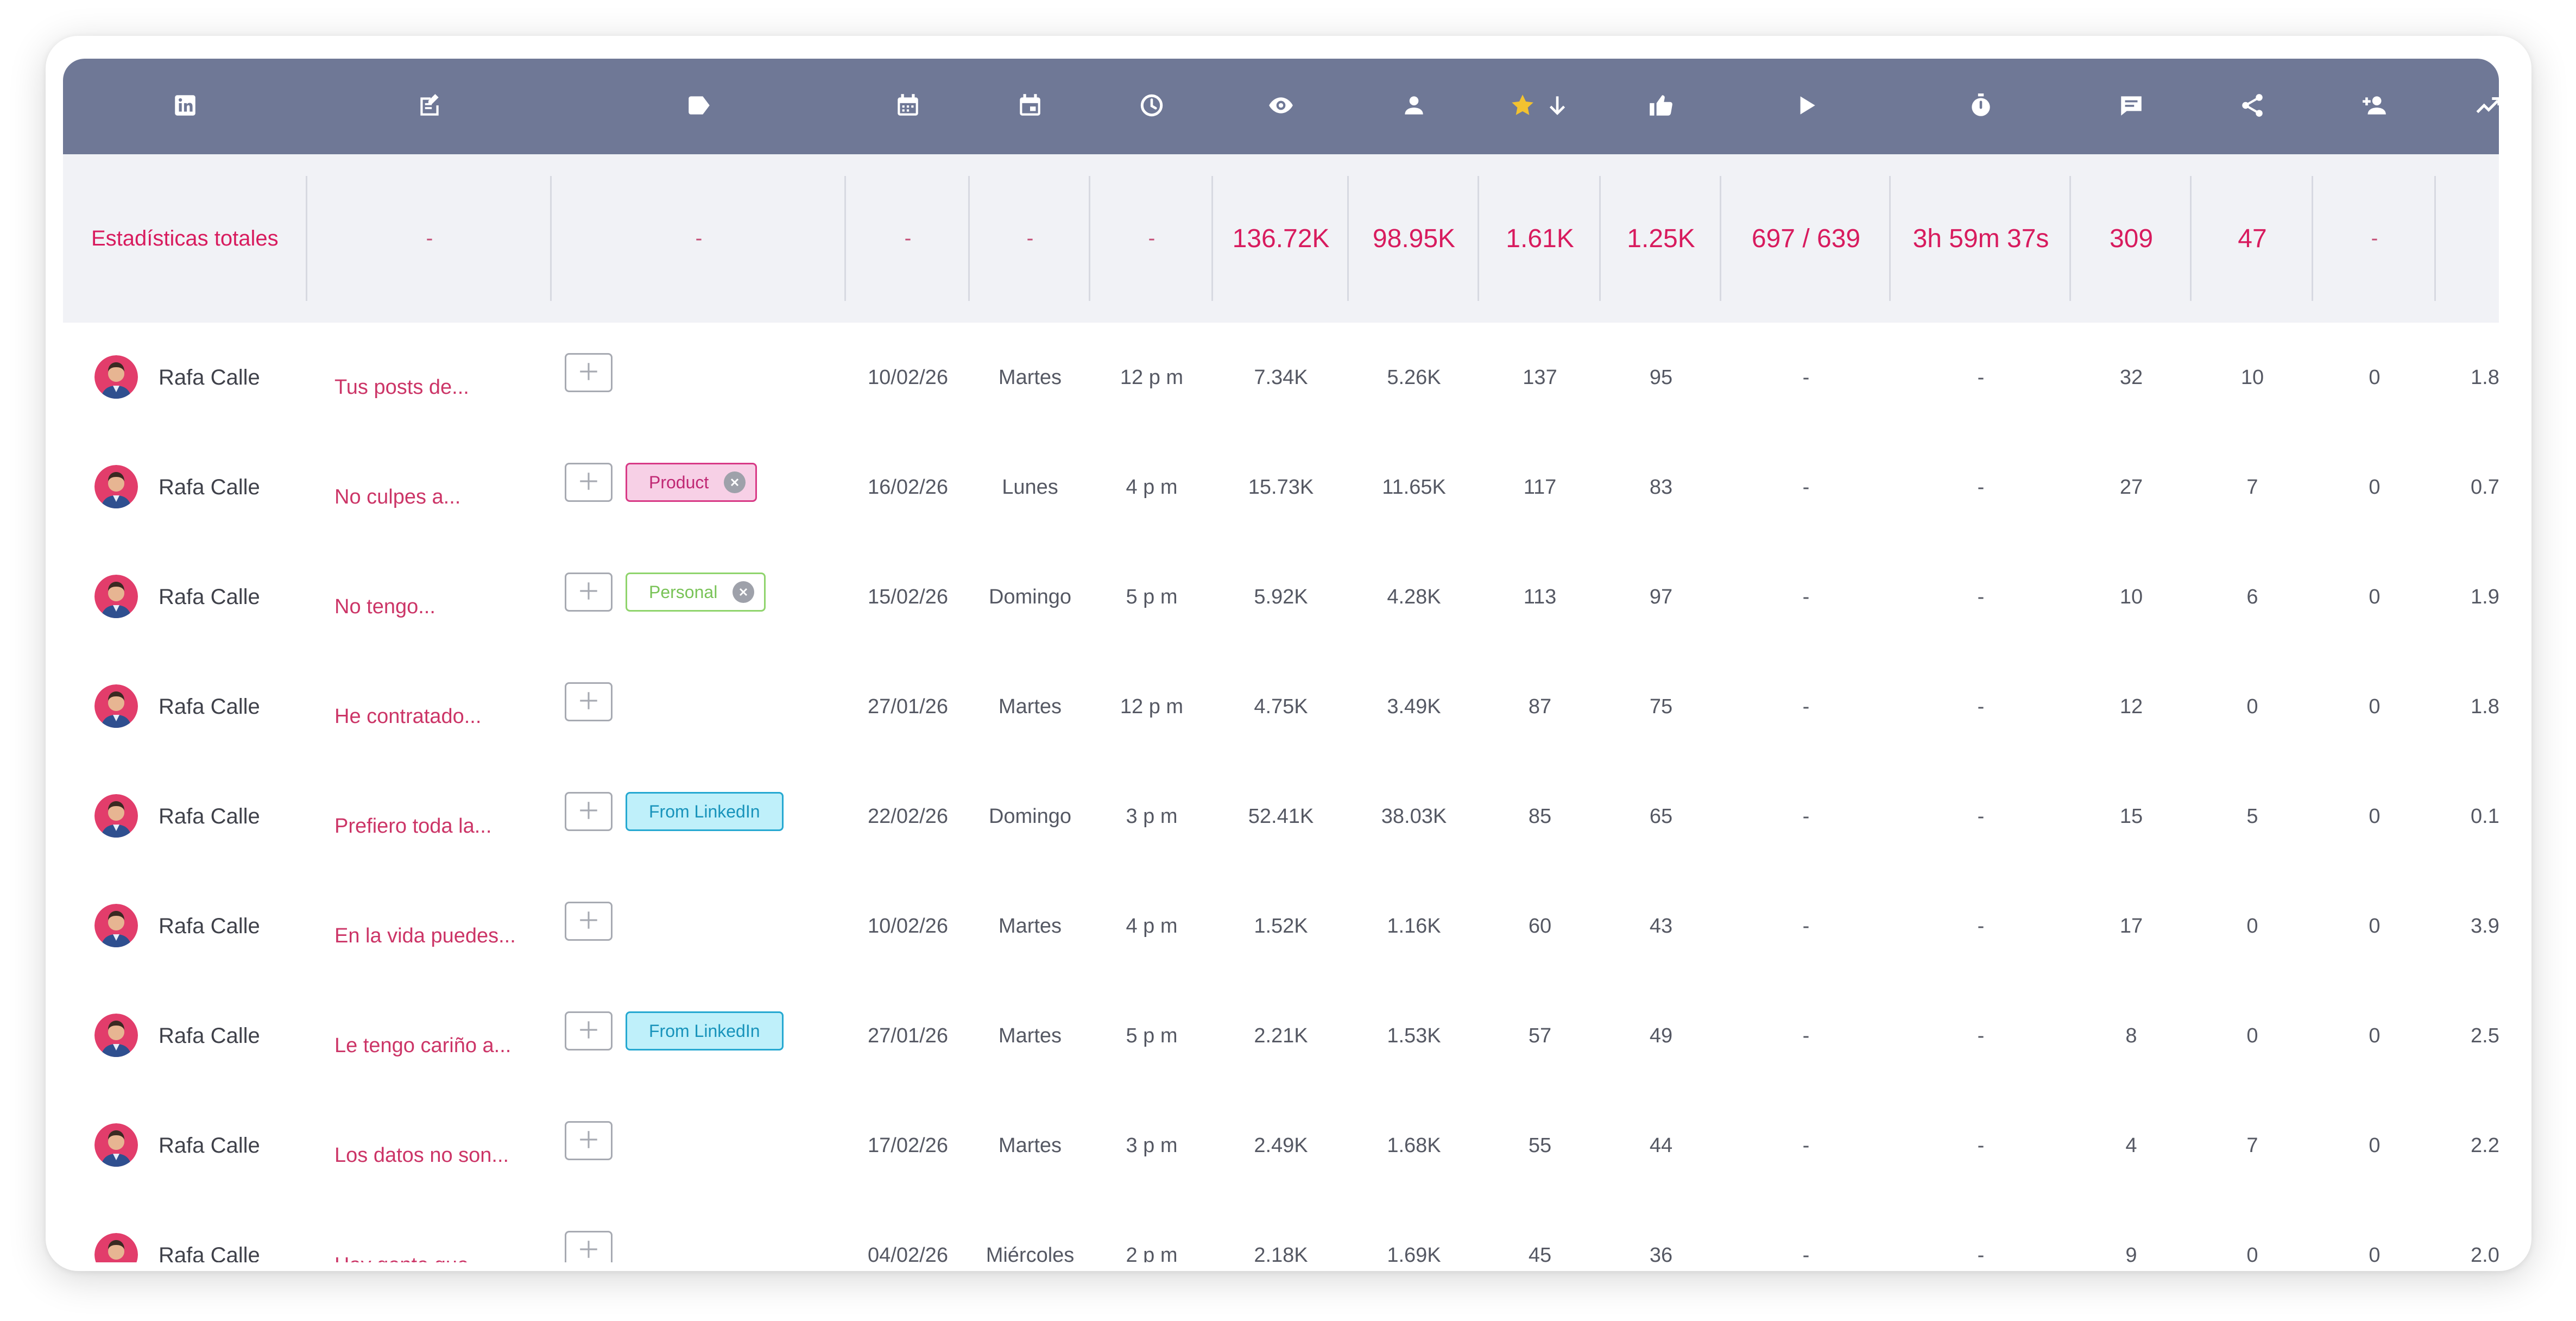  Describe the element at coordinates (1661, 1035) in the screenshot. I see `cell-reactions: 49` at that location.